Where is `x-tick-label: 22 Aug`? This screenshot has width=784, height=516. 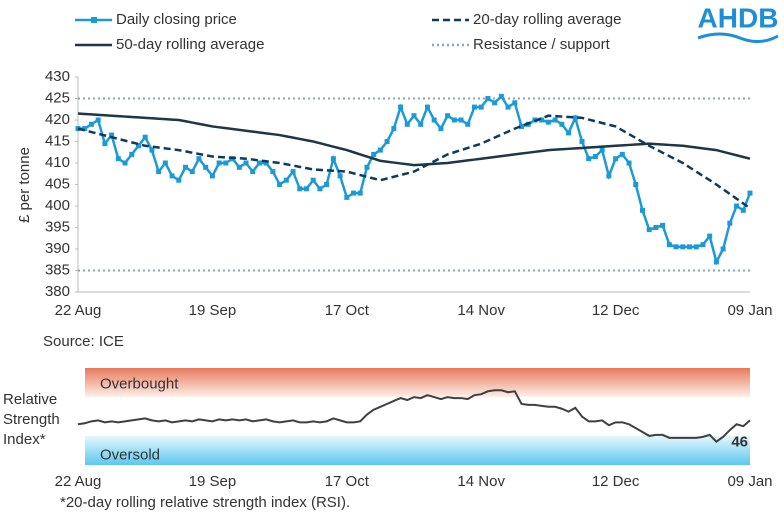 x-tick-label: 22 Aug is located at coordinates (78, 481).